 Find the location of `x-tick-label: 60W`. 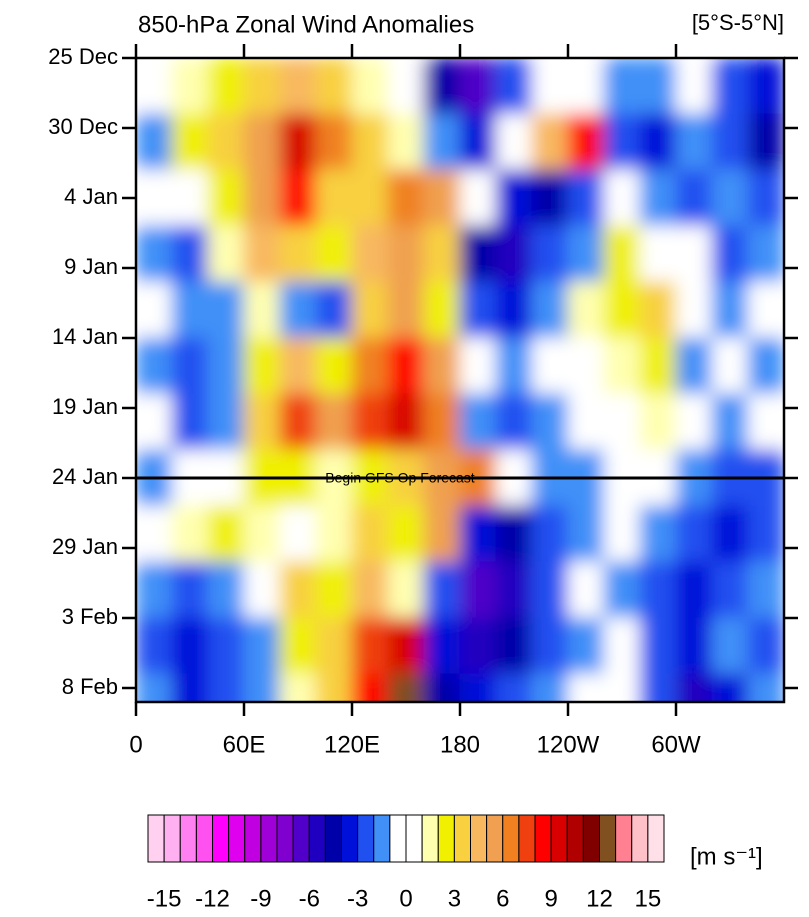

x-tick-label: 60W is located at coordinates (676, 744).